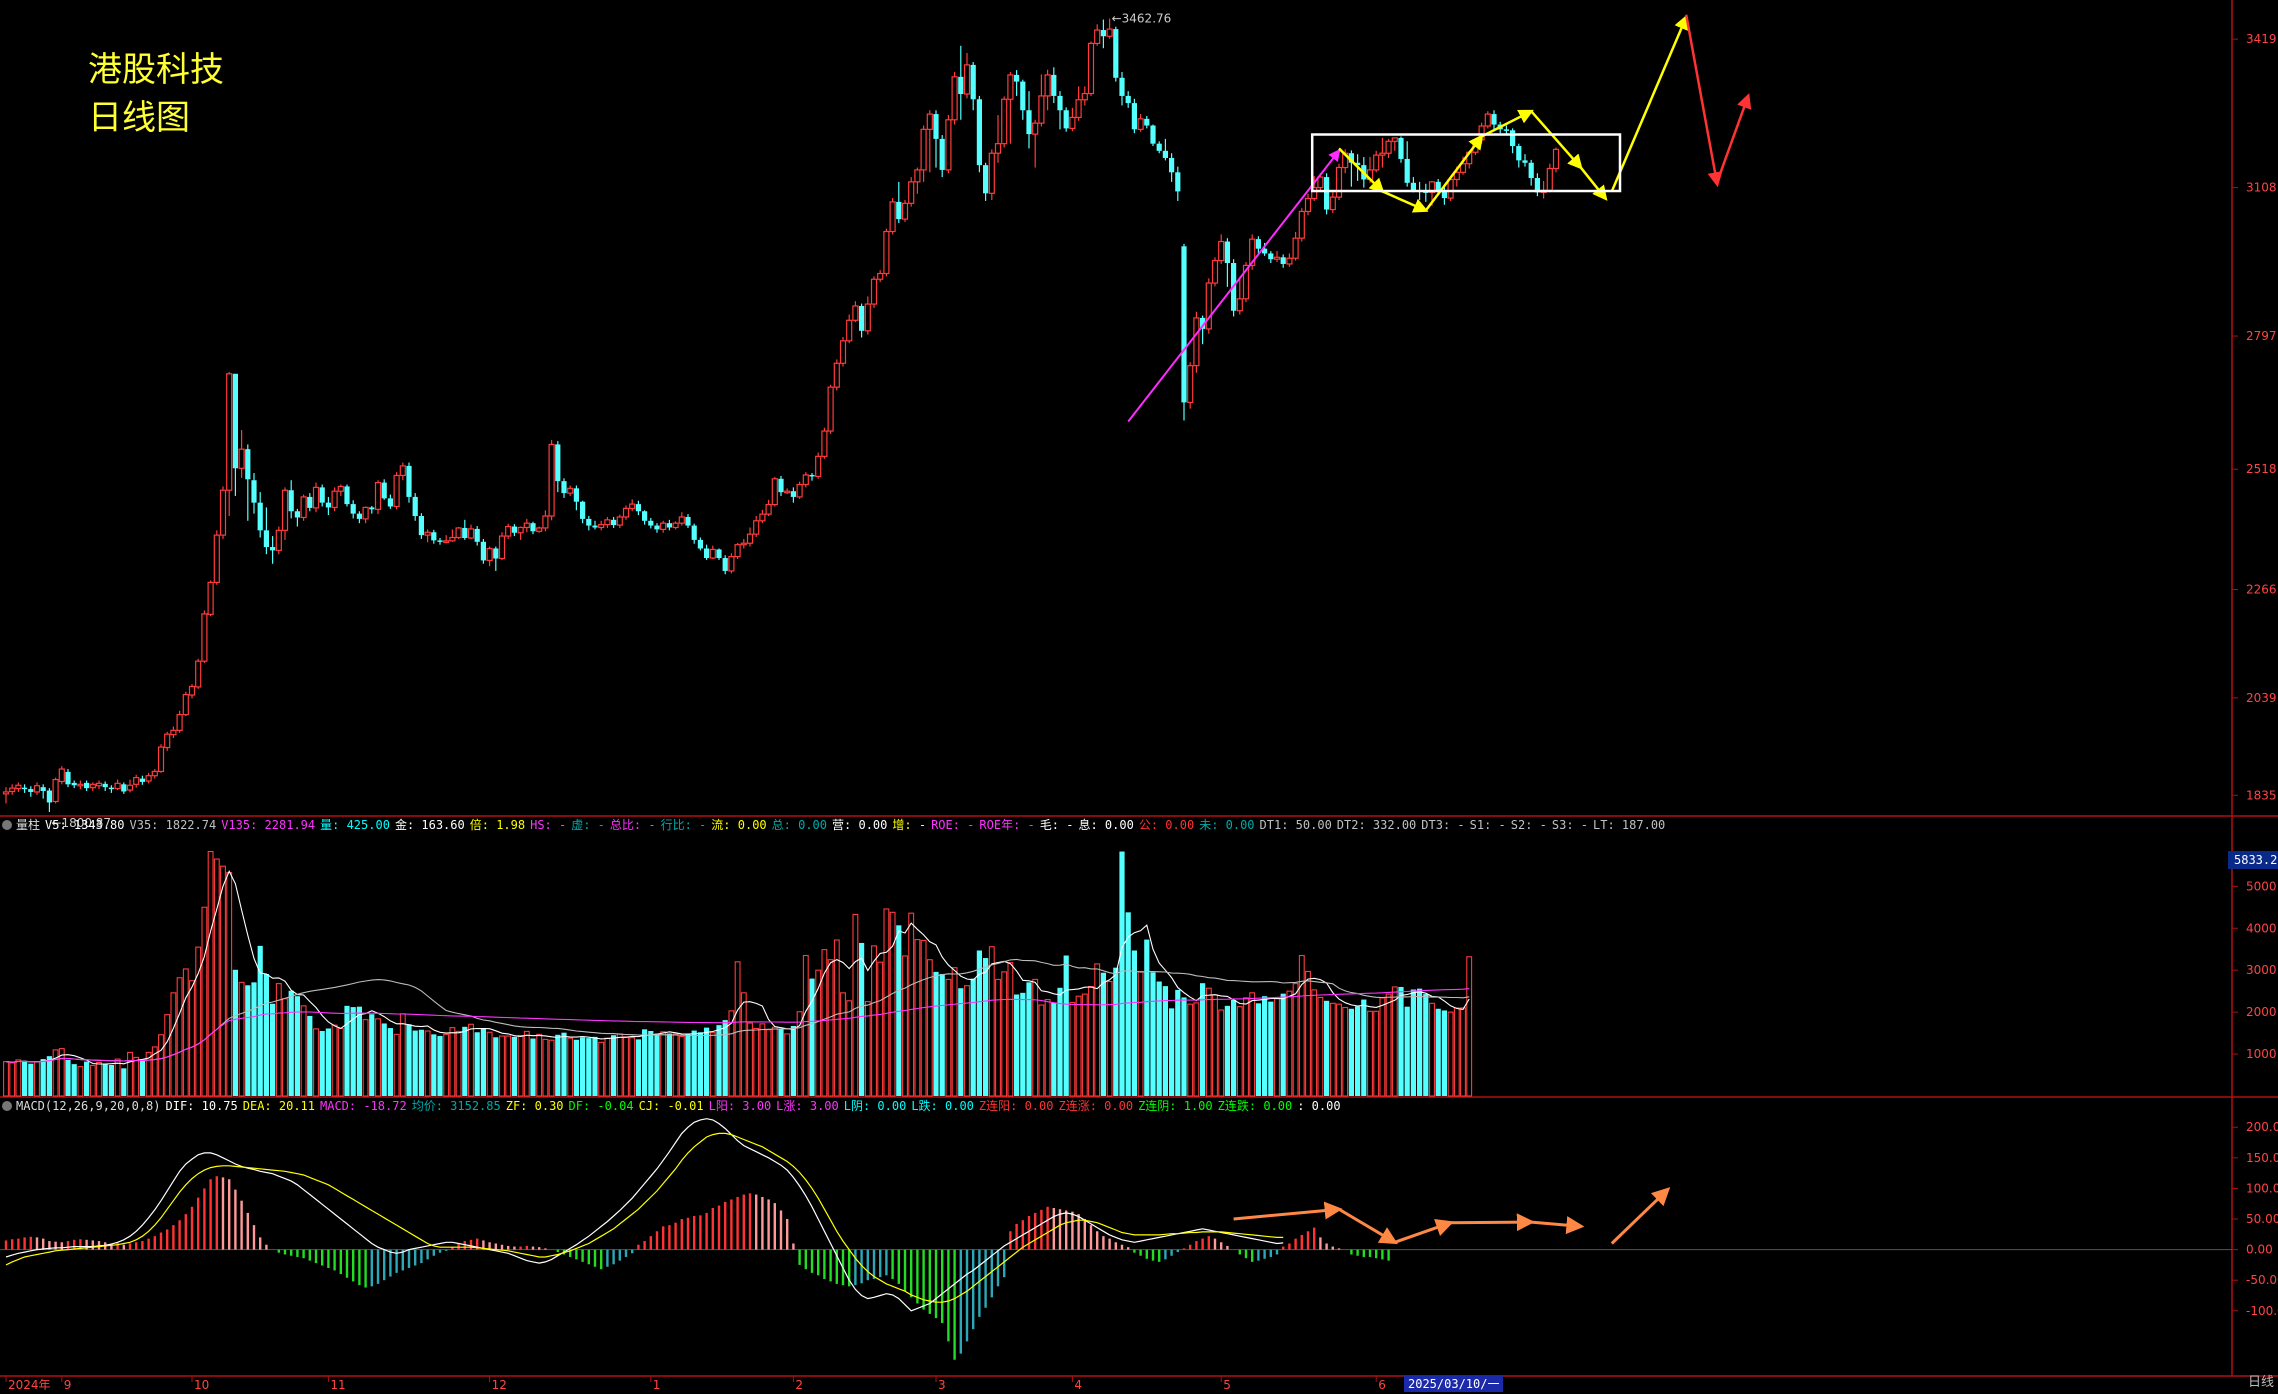 This screenshot has height=1394, width=2278. What do you see at coordinates (2261, 469) in the screenshot?
I see `price-tick-label: 2518` at bounding box center [2261, 469].